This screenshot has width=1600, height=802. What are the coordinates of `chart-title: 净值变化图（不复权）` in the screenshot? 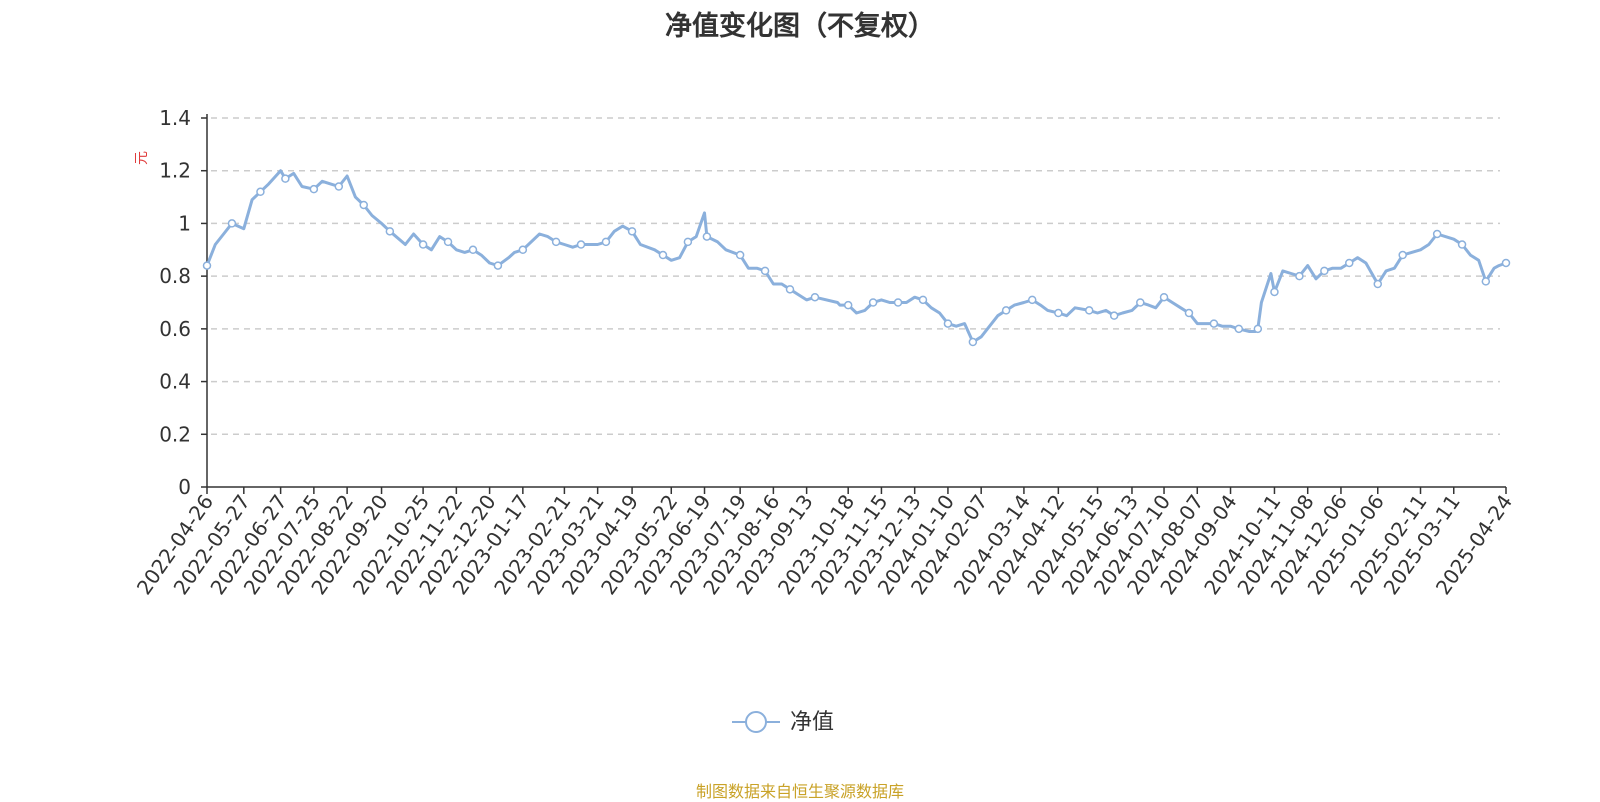 It's located at (800, 26).